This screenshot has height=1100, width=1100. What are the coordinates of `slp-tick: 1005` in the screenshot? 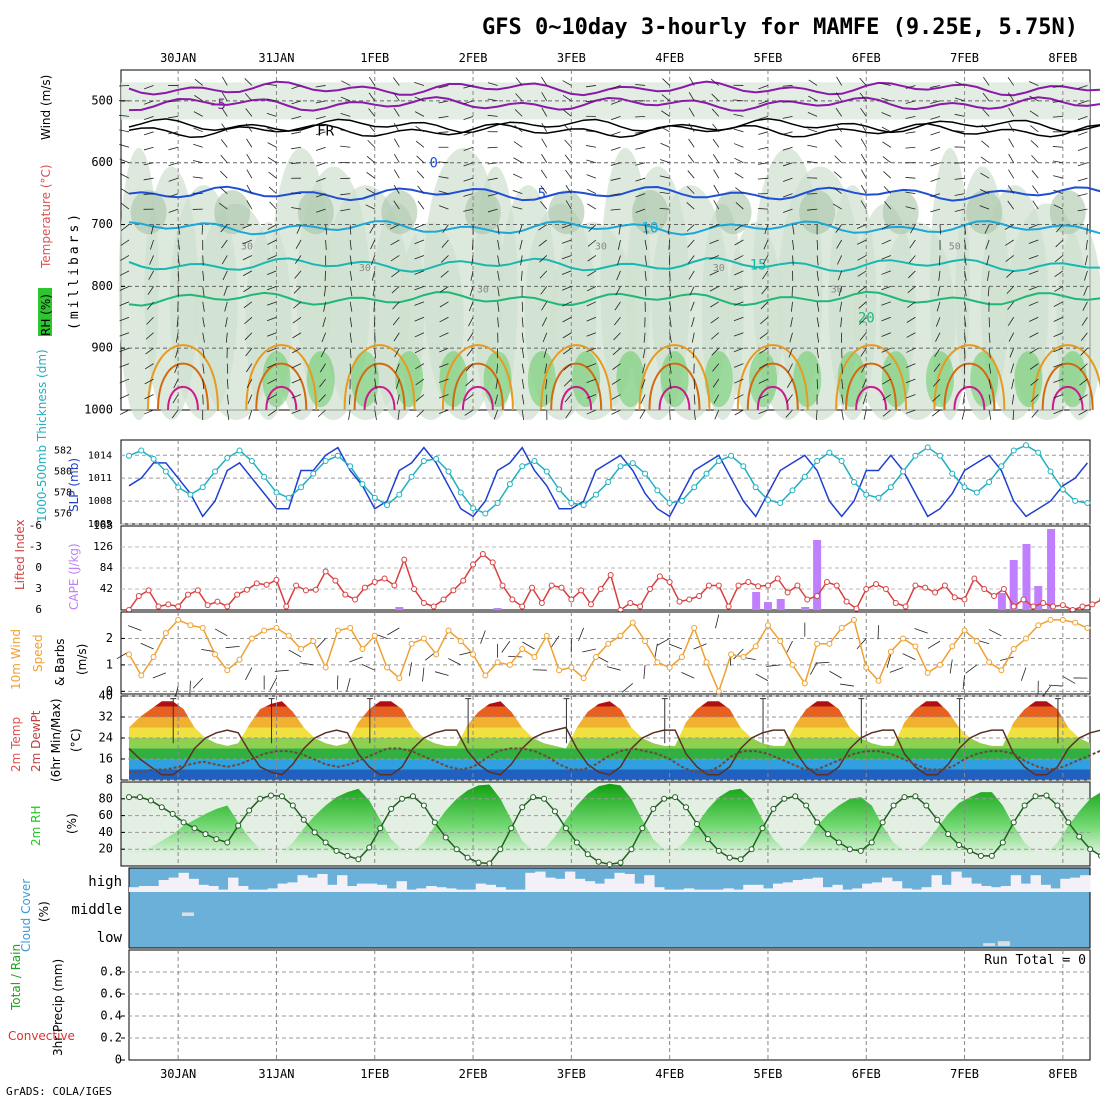 It's located at (100, 524).